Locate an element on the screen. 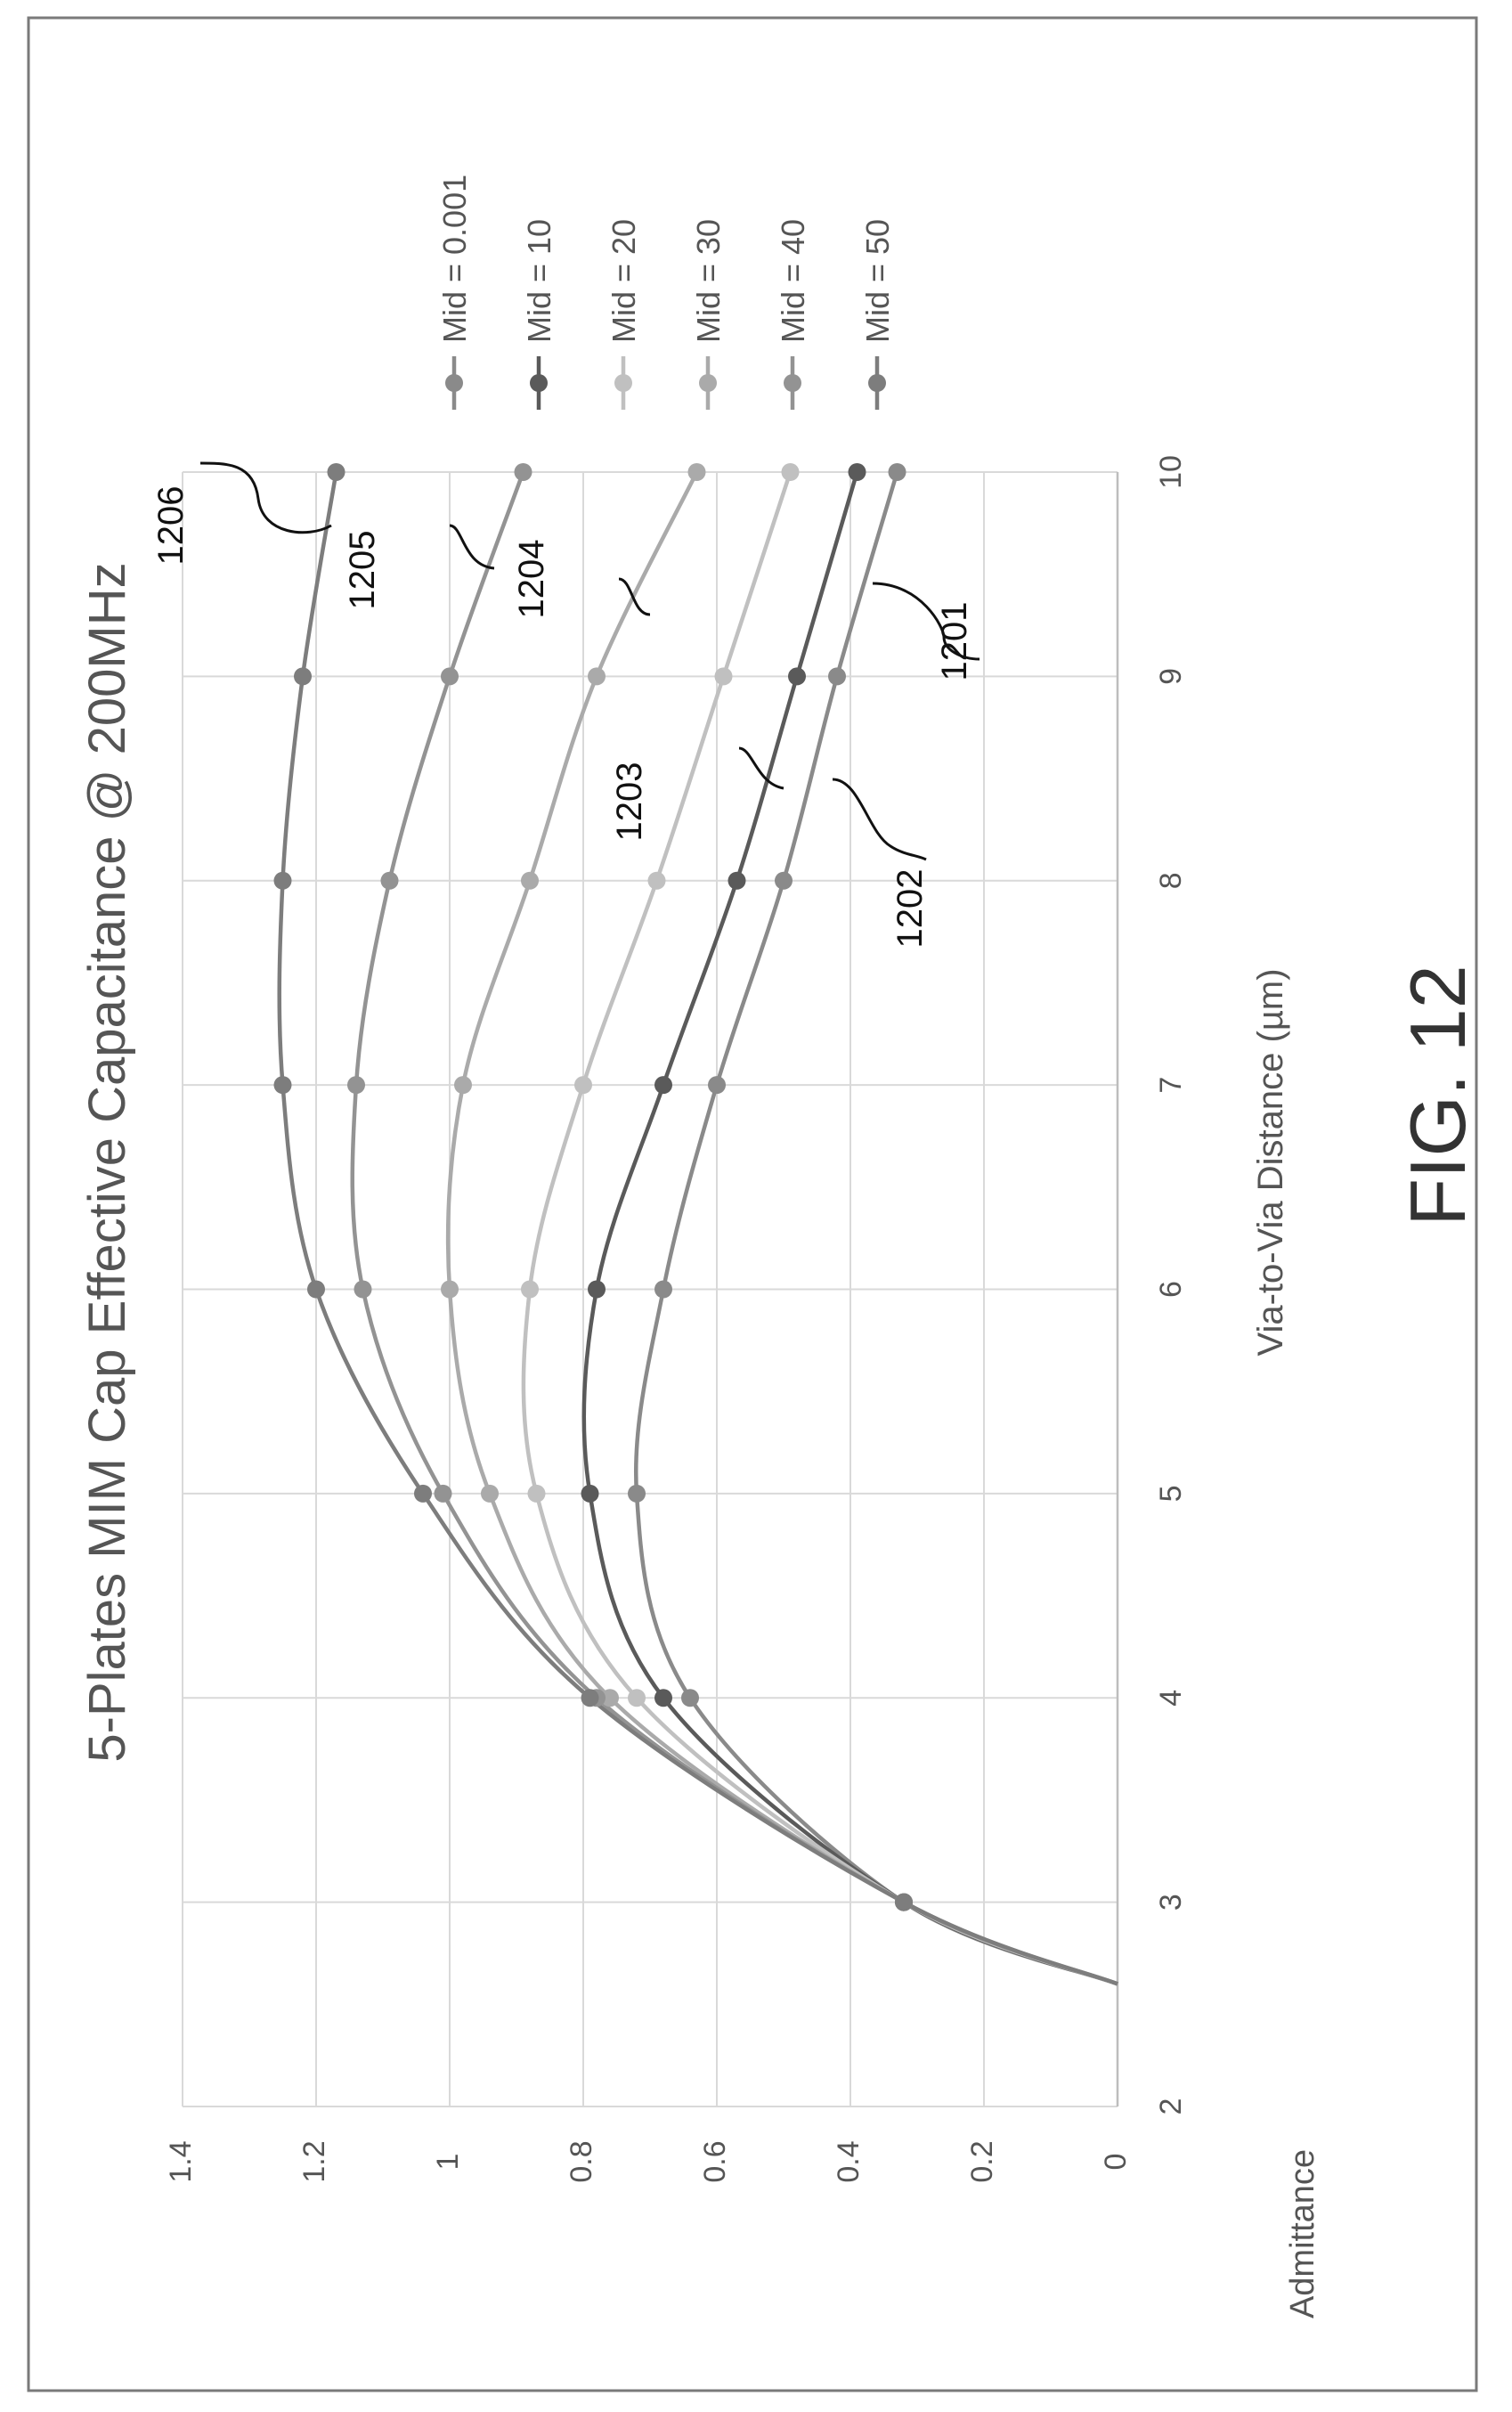 The width and height of the screenshot is (1512, 2412). x-tick-label: 7 is located at coordinates (1171, 1086).